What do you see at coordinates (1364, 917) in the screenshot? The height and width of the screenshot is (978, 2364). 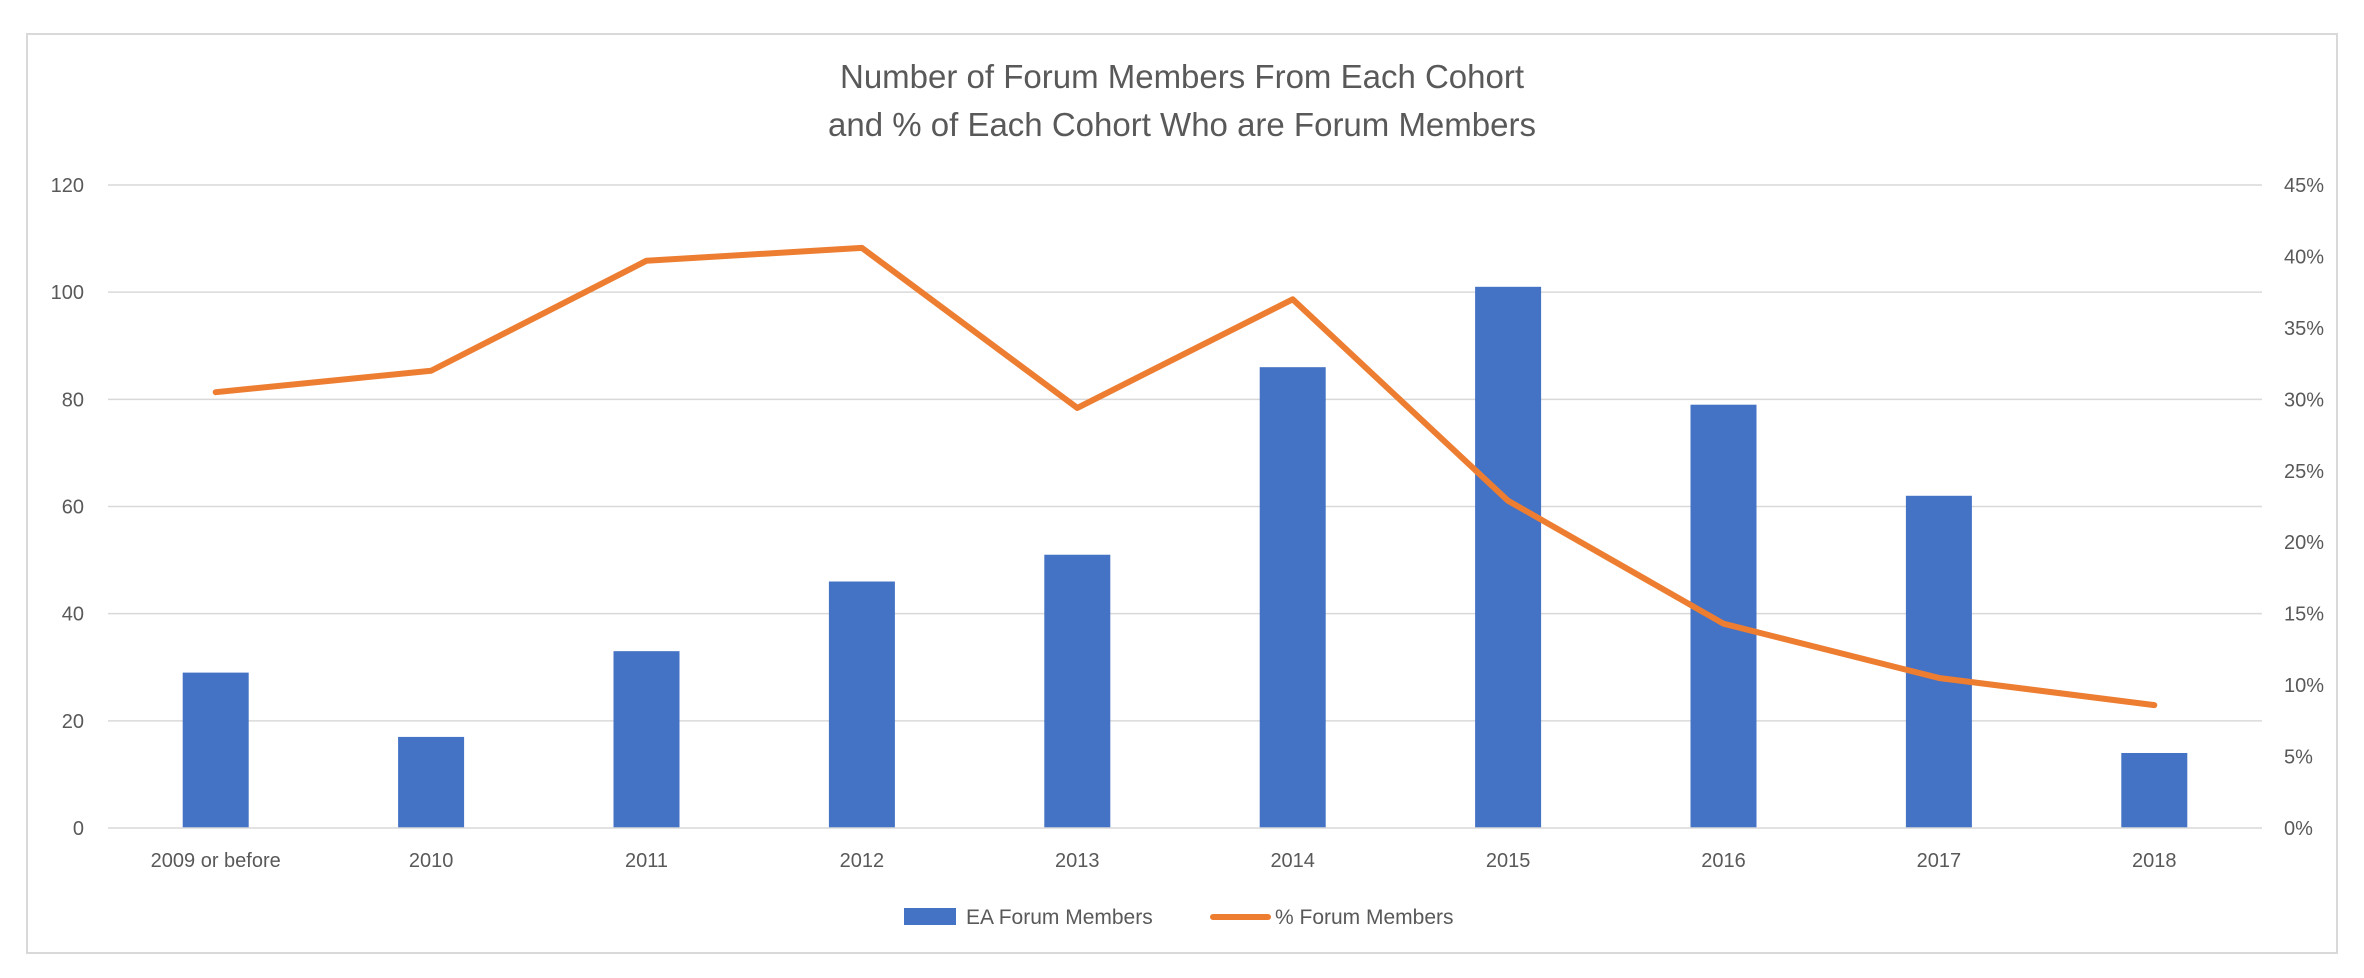 I see `legend-label-line: % Forum Members` at bounding box center [1364, 917].